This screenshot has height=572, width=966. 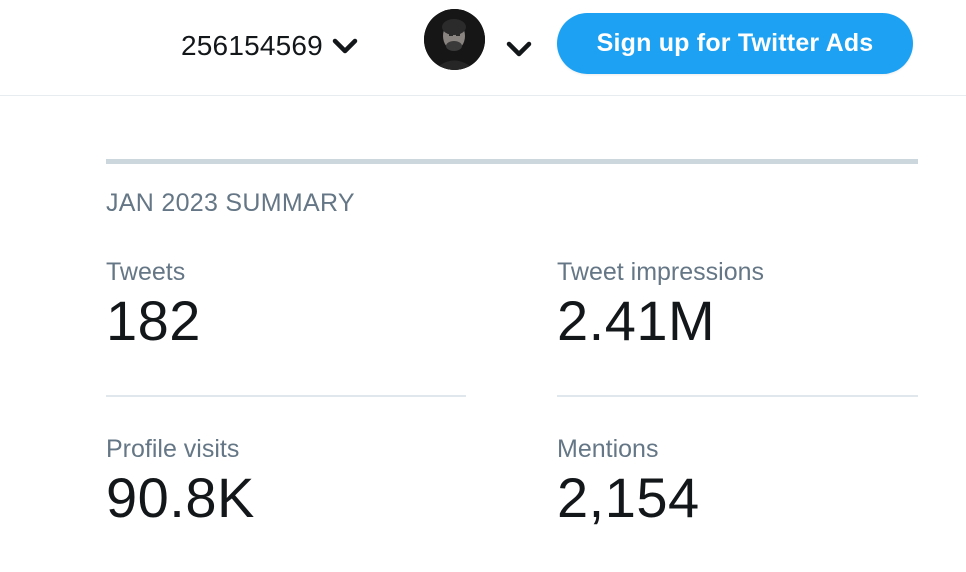 I want to click on stat-label: Mentions, so click(x=608, y=449).